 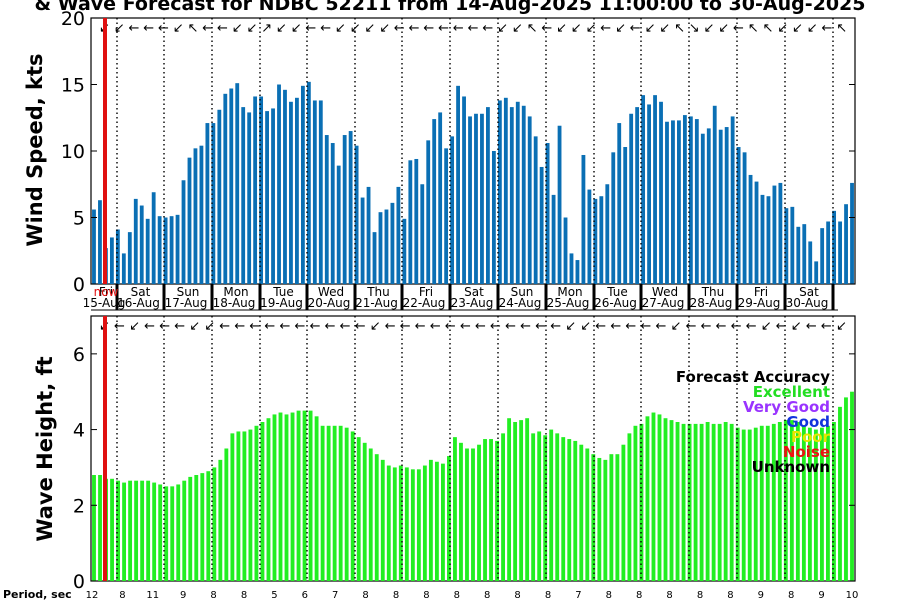 I want to click on date-label: 24-Aug, so click(x=520, y=303).